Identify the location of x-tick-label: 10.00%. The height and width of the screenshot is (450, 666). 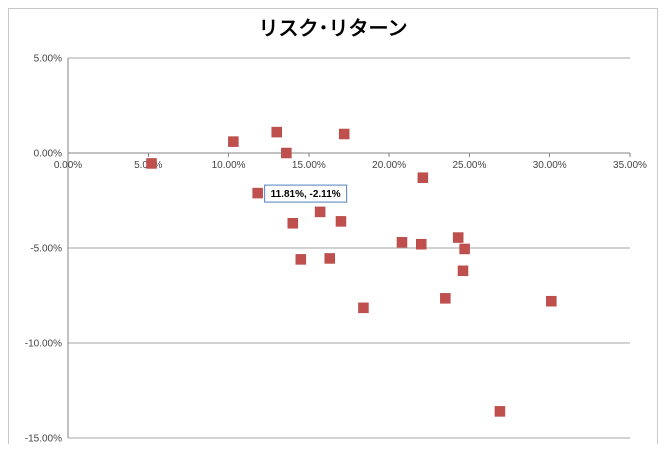
(229, 165).